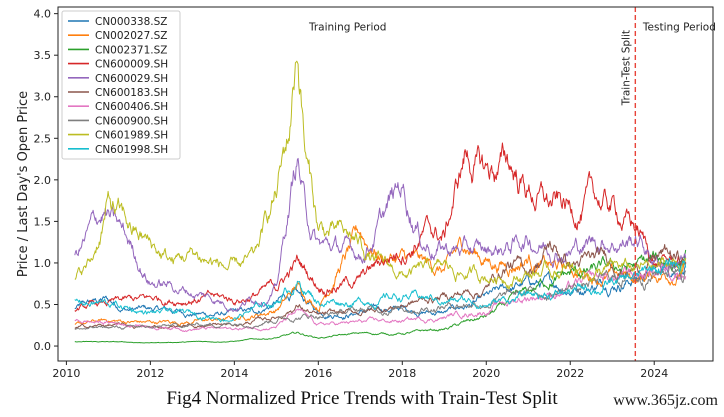 The height and width of the screenshot is (417, 724). I want to click on y-tick-label: 0.0, so click(43, 346).